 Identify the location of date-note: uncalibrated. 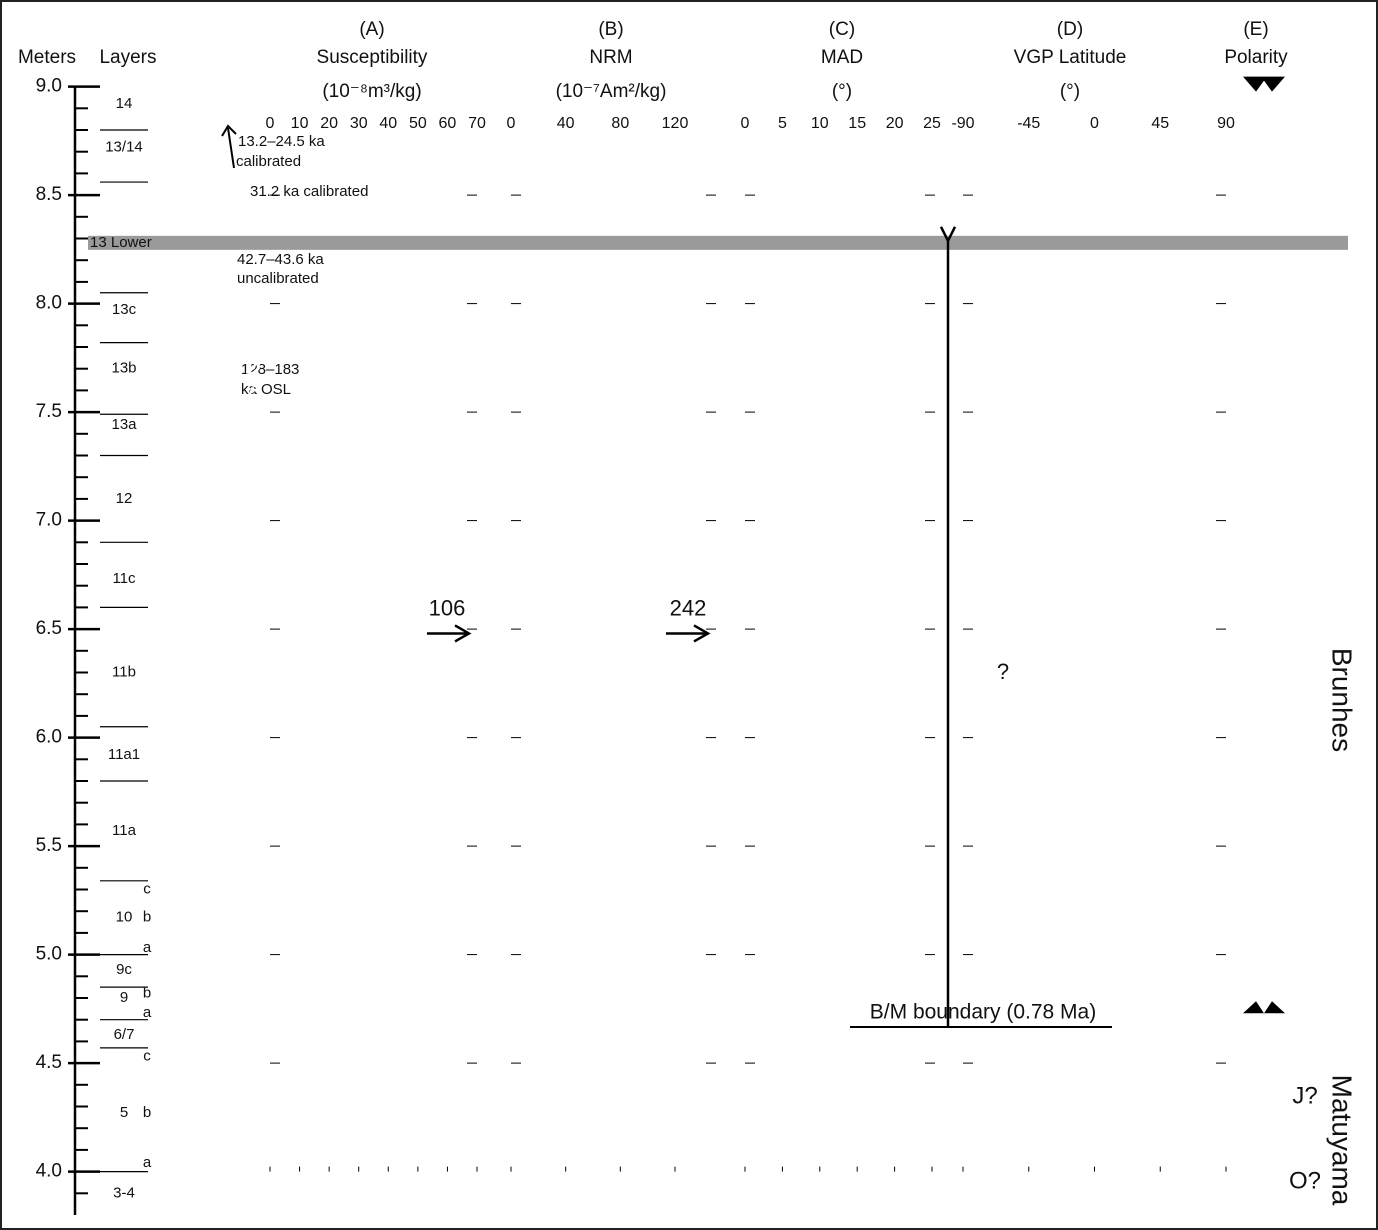
(278, 278).